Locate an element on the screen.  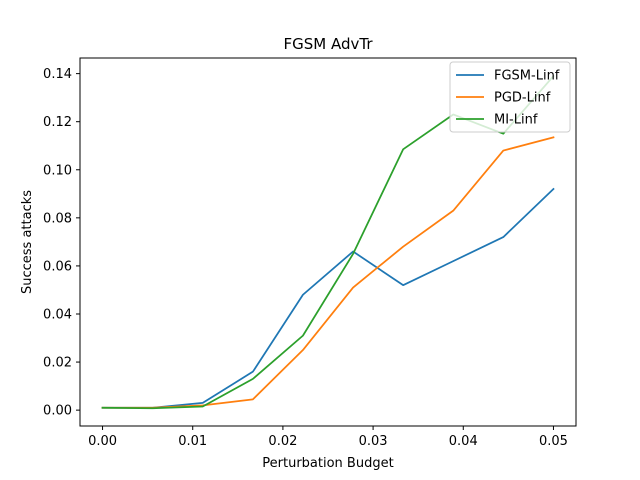
y-axis-label: Success attacks is located at coordinates (27, 242).